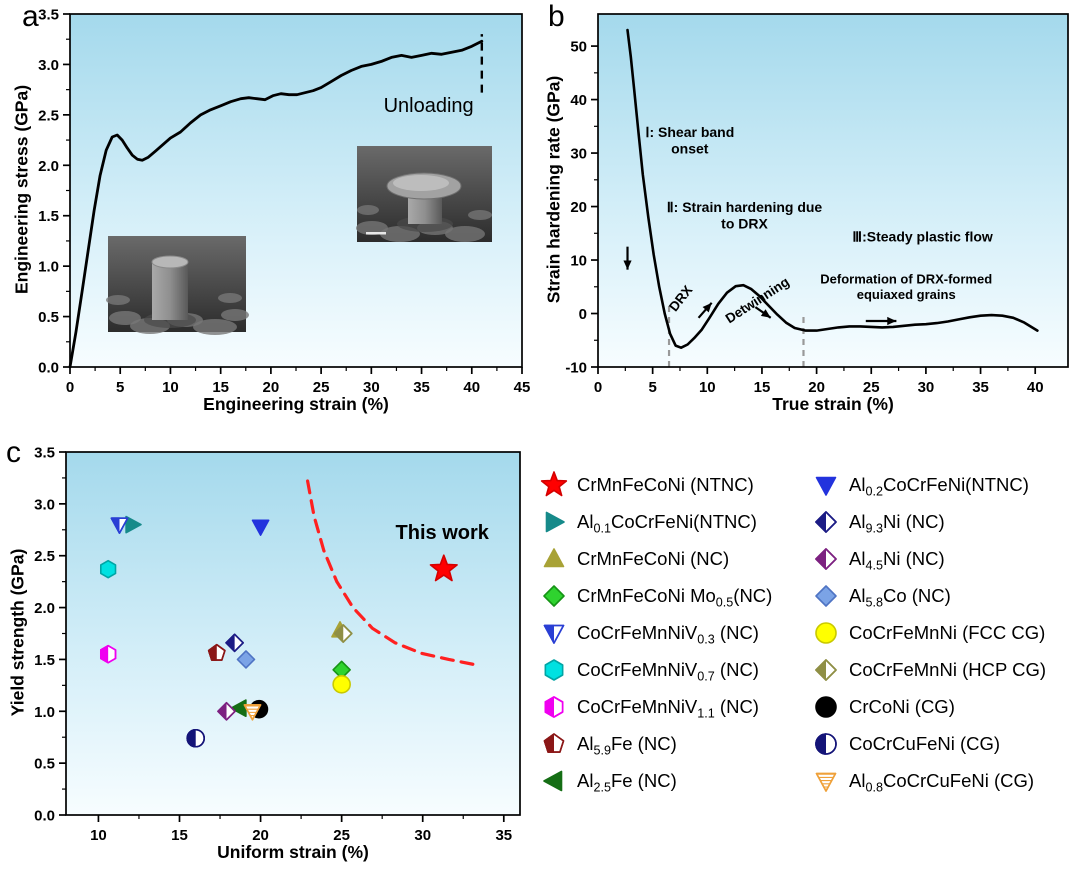 Image resolution: width=1080 pixels, height=876 pixels. I want to click on annotation: Unloading, so click(429, 106).